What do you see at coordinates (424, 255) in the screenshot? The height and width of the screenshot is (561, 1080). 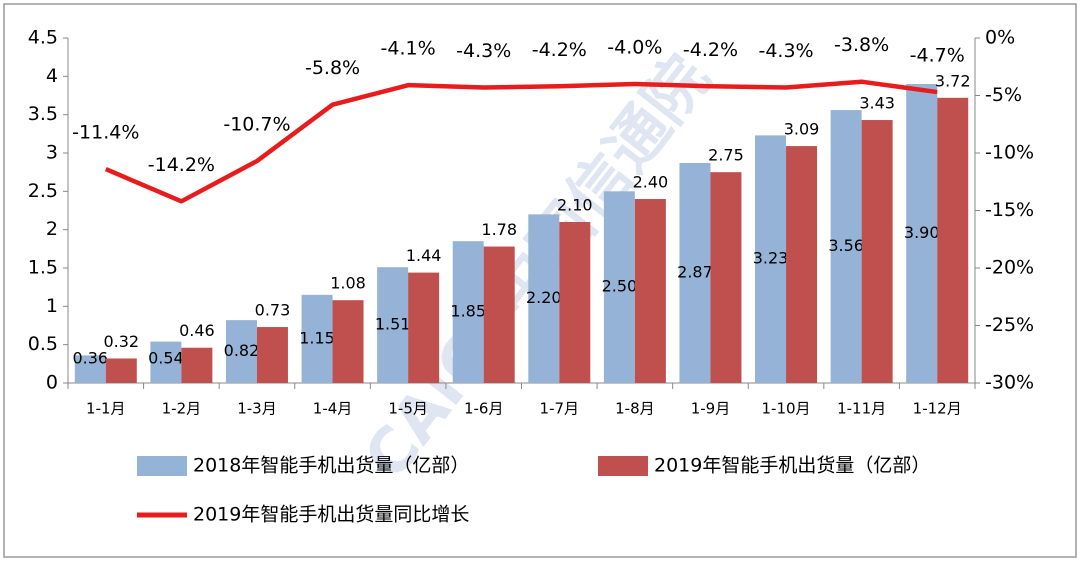 I see `data-label: 1.44` at bounding box center [424, 255].